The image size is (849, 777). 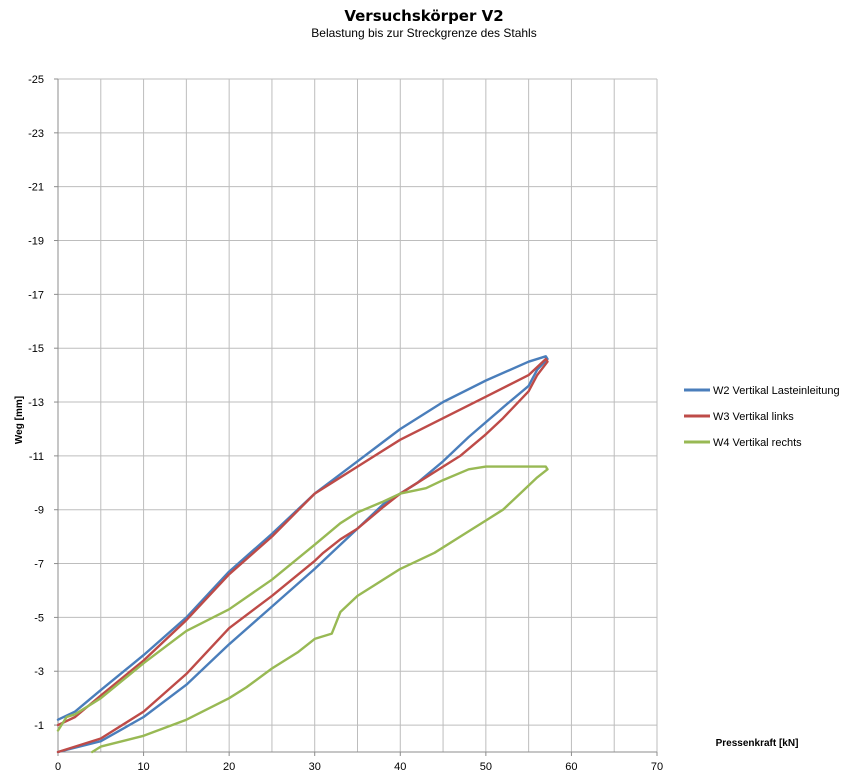 I want to click on x-tick-label: 10, so click(x=143, y=767).